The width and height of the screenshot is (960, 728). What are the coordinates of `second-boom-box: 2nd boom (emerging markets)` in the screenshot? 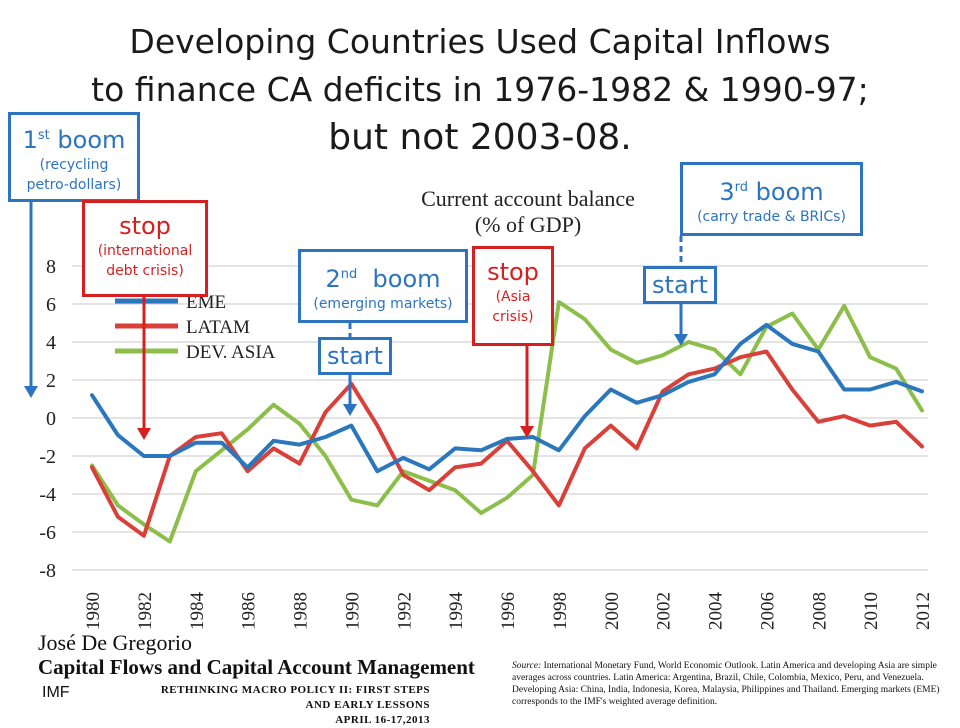 It's located at (383, 286).